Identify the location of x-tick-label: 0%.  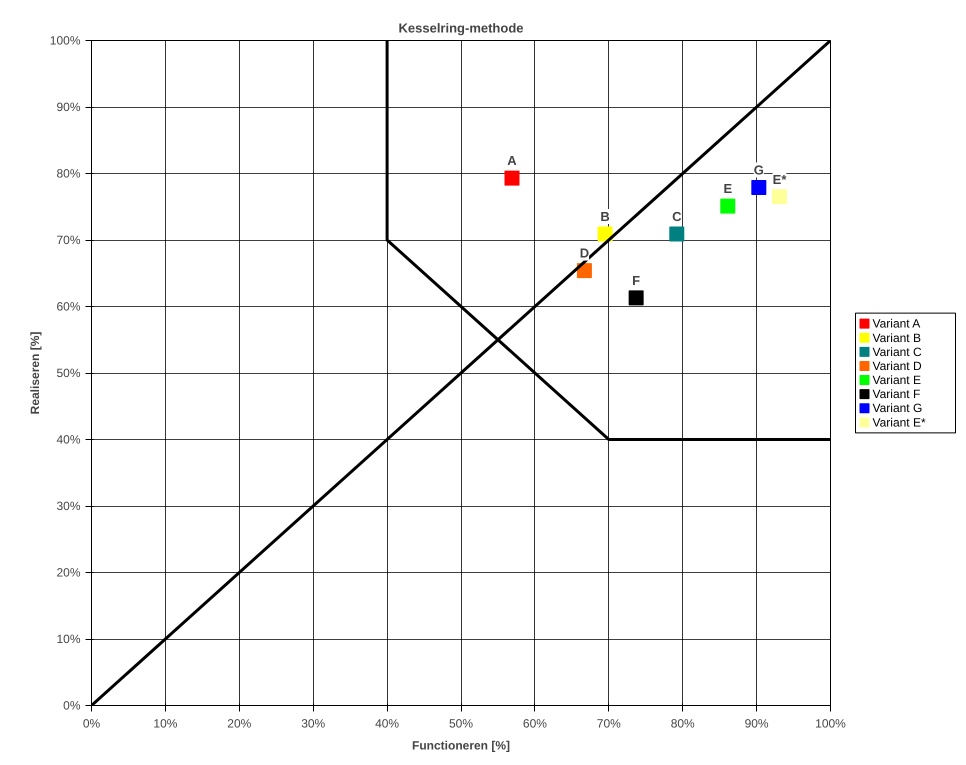
(91, 723).